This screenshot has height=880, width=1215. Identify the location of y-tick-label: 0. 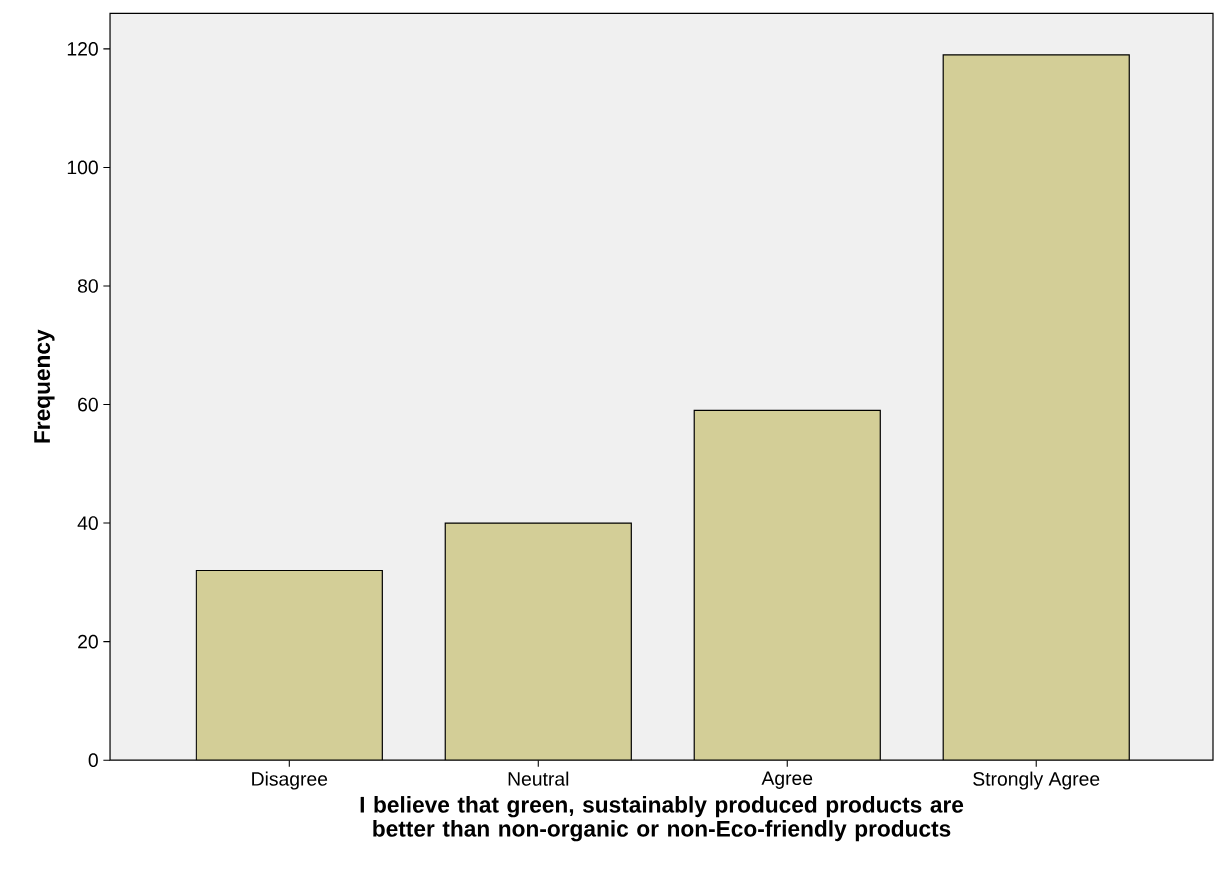
(93, 760).